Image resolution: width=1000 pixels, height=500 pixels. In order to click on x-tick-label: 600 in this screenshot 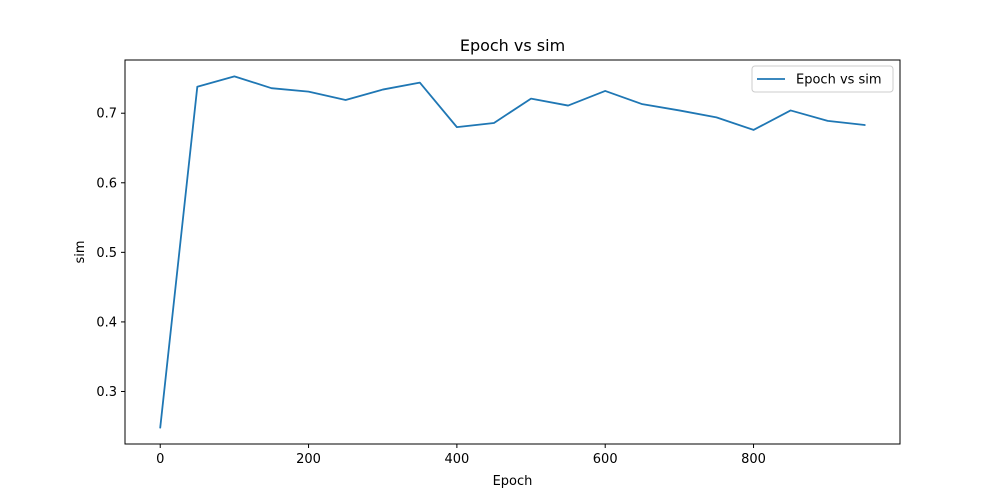, I will do `click(605, 459)`.